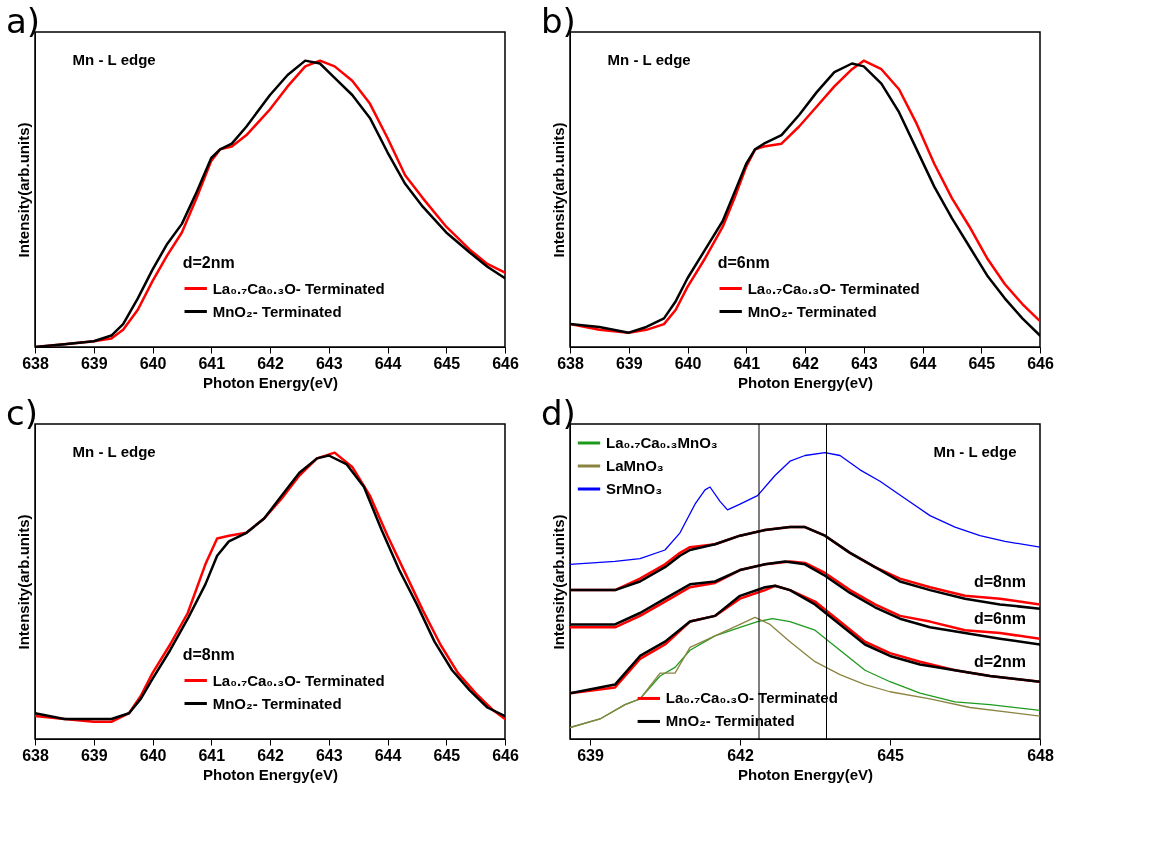  What do you see at coordinates (208, 654) in the screenshot?
I see `legend-title: d=8nm` at bounding box center [208, 654].